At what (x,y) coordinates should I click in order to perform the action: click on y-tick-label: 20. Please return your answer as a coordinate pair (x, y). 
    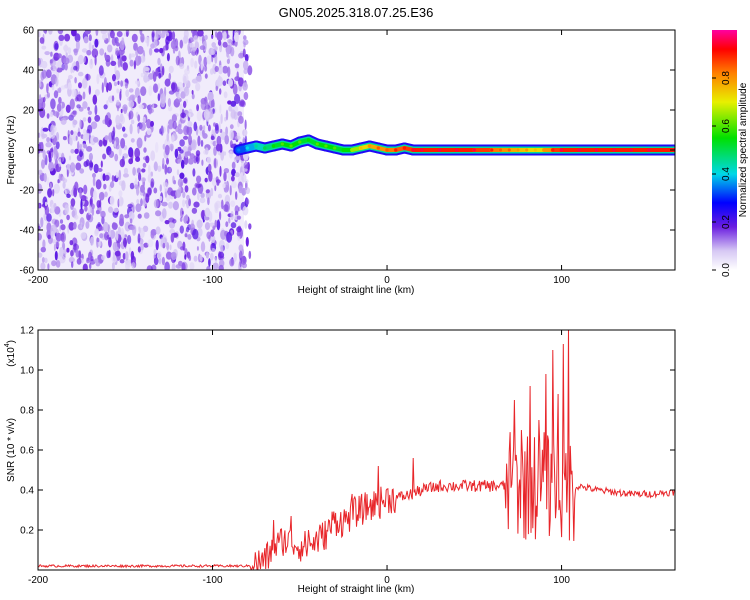
    Looking at the image, I should click on (29, 111).